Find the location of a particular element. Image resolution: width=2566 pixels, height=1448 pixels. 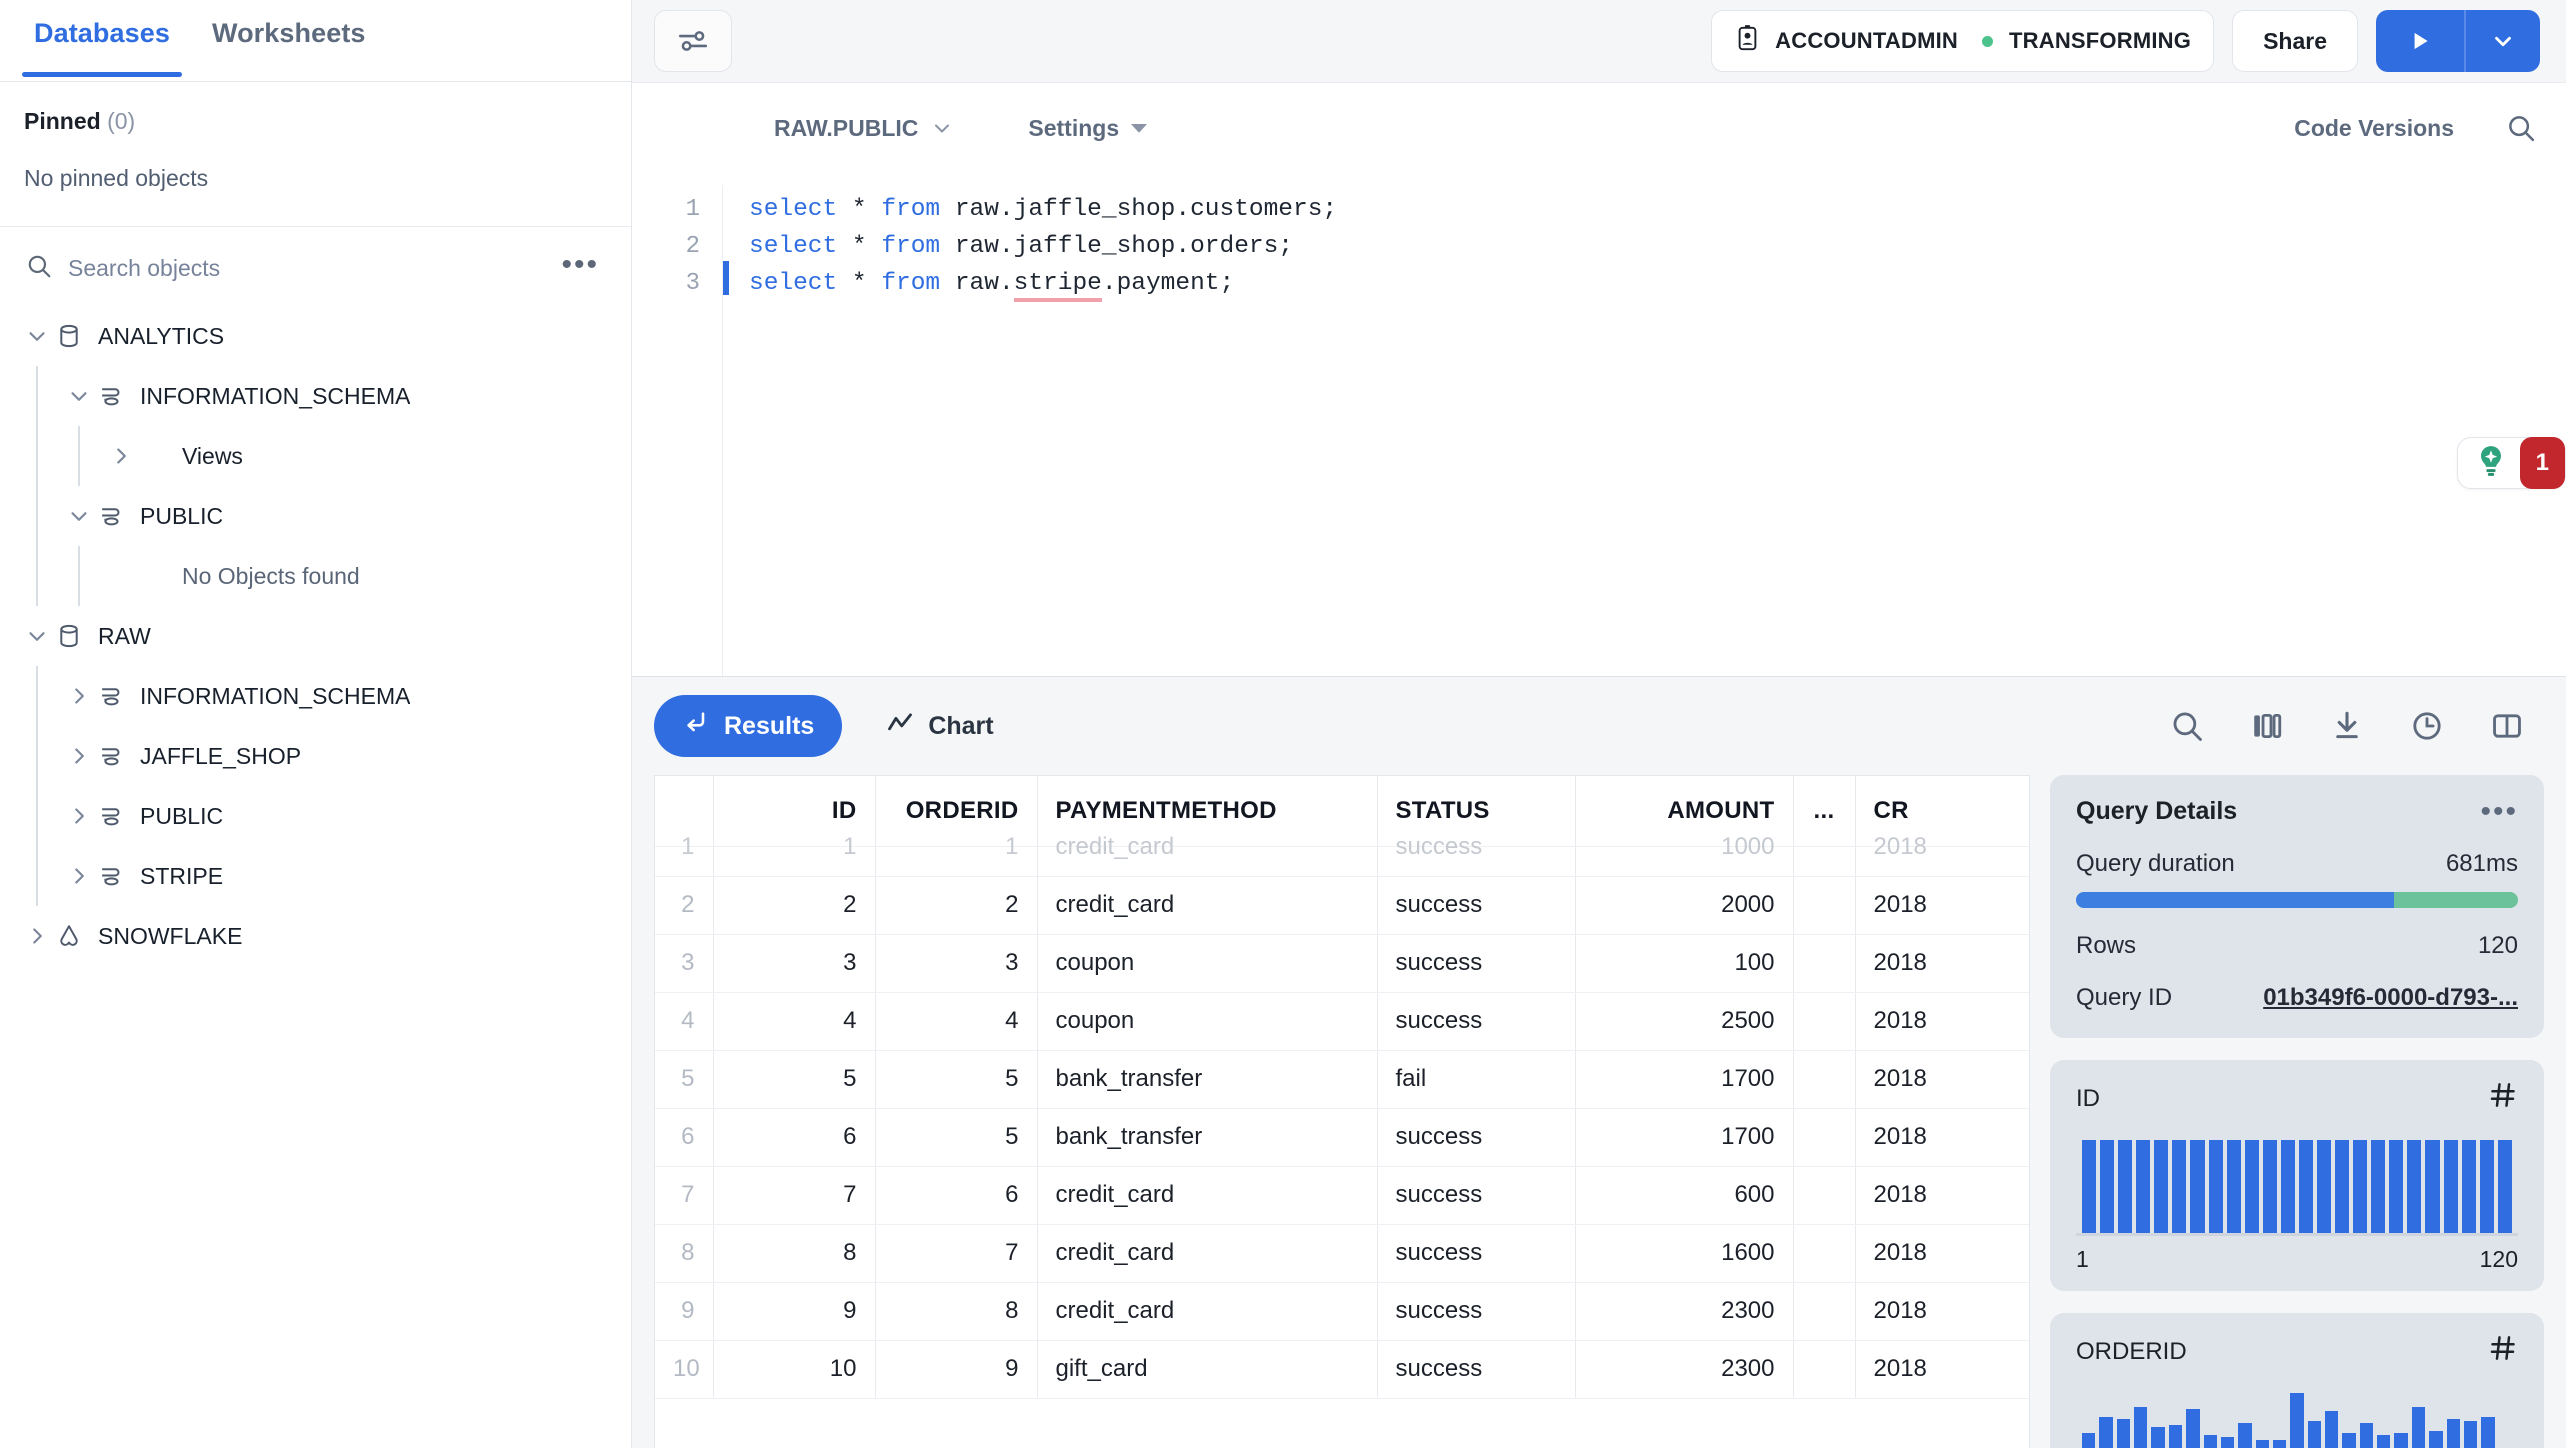

tree-item-analytics: ANALYTICS is located at coordinates (315, 336).